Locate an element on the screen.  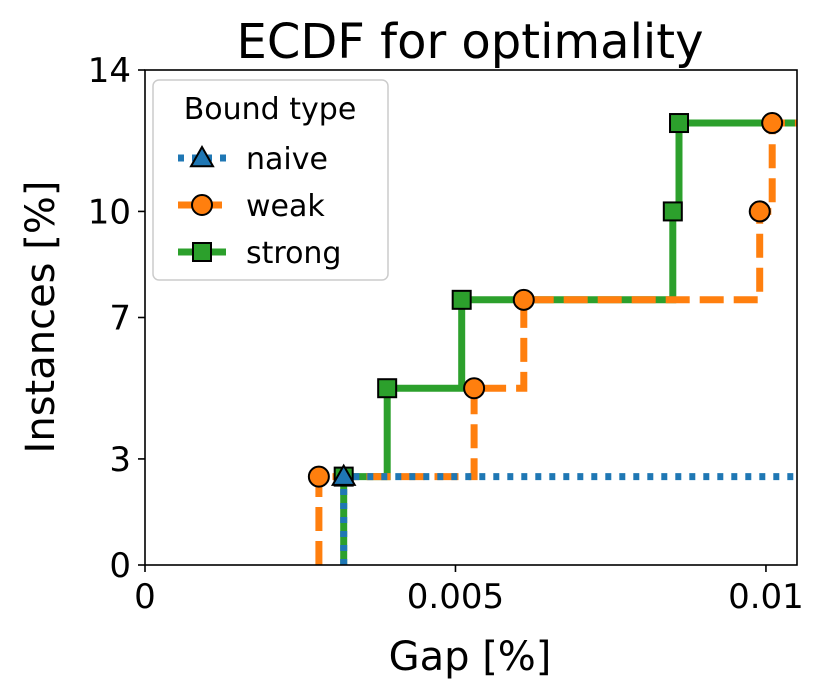
x-tick-label-2: 0.01 is located at coordinates (766, 597).